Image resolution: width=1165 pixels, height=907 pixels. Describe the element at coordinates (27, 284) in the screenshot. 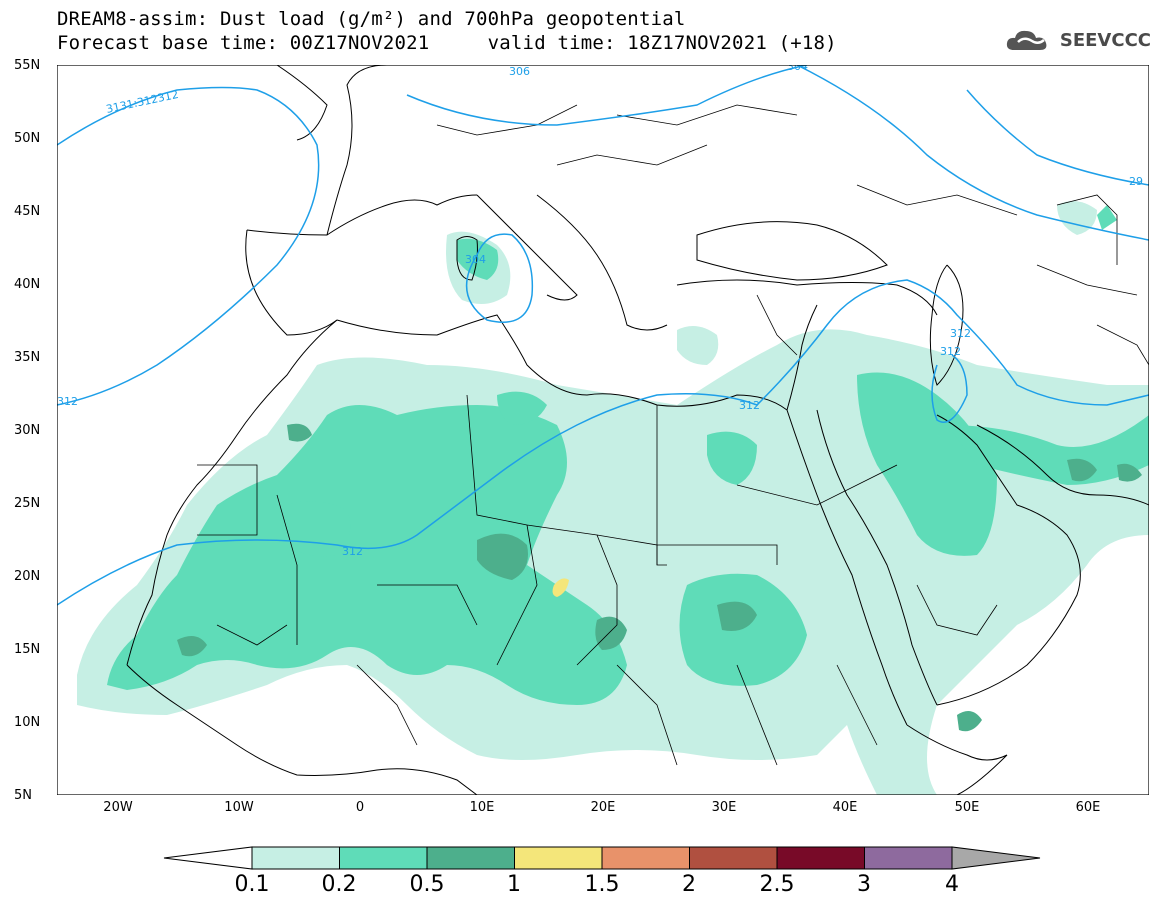

I see `lat-label: 40N` at that location.